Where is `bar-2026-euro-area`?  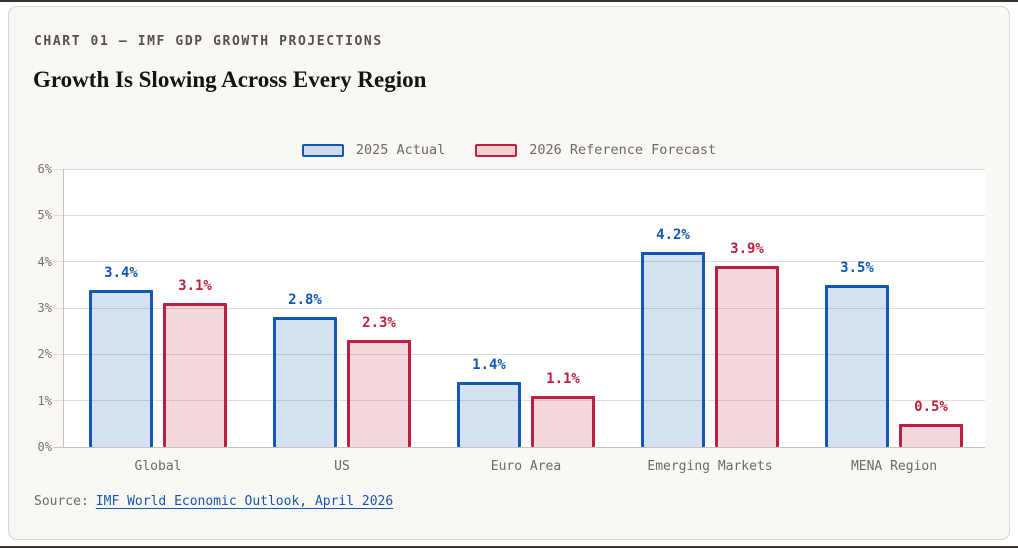 bar-2026-euro-area is located at coordinates (563, 421).